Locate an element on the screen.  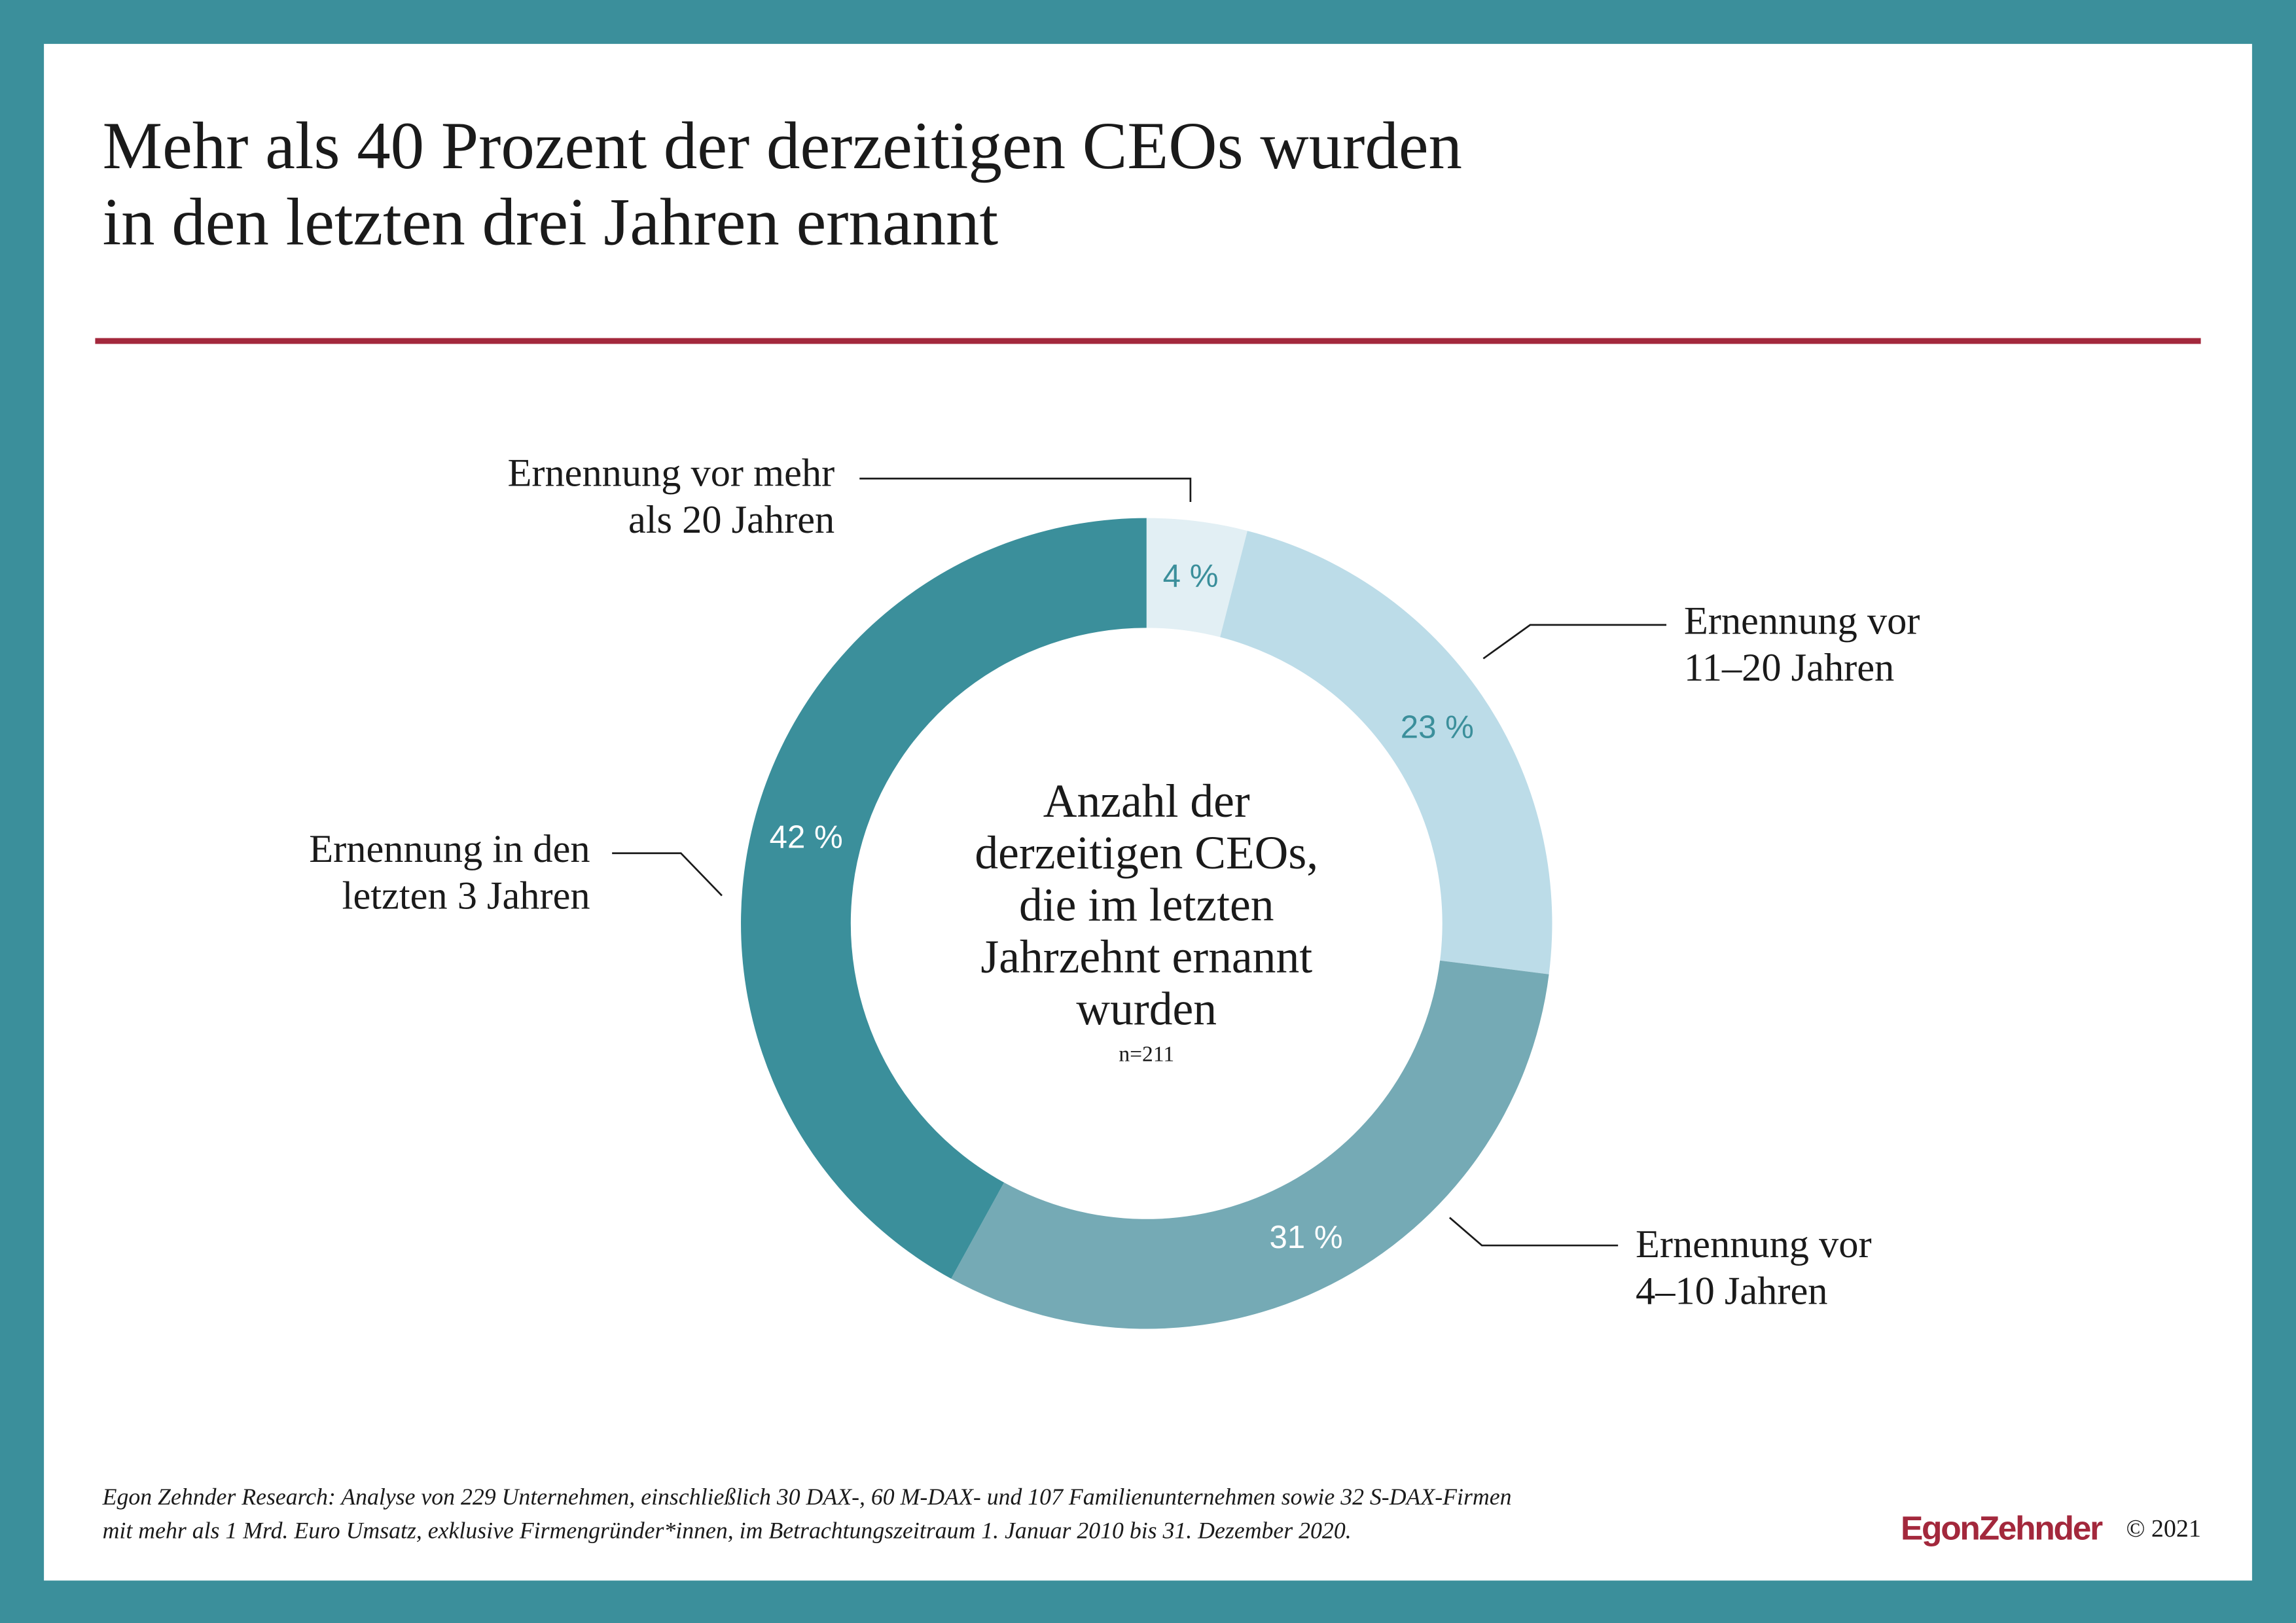
category-label: Ernennung in den is located at coordinates (449, 849).